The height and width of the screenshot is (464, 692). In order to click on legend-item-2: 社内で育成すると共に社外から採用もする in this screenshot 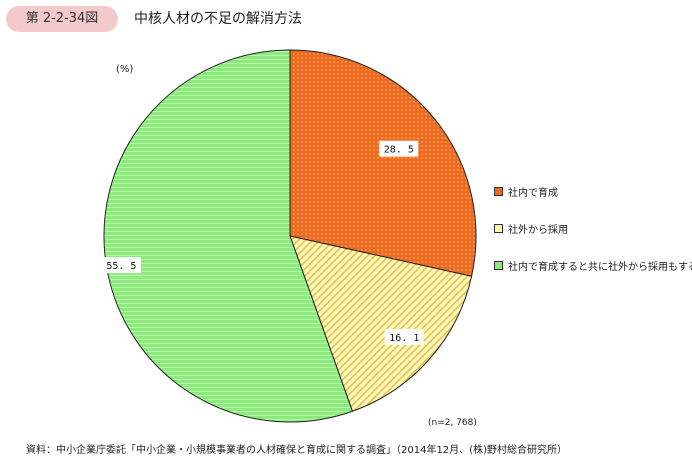, I will do `click(593, 265)`.